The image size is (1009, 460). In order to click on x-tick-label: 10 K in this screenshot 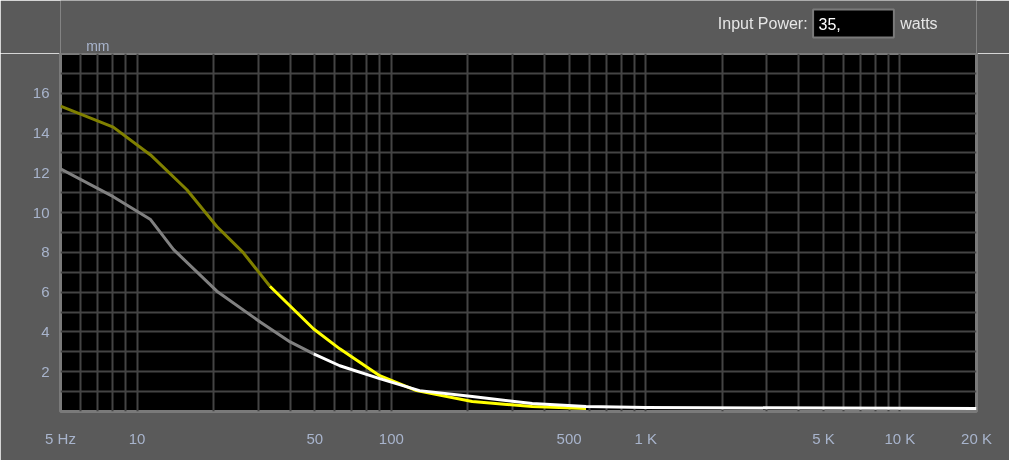, I will do `click(900, 438)`.